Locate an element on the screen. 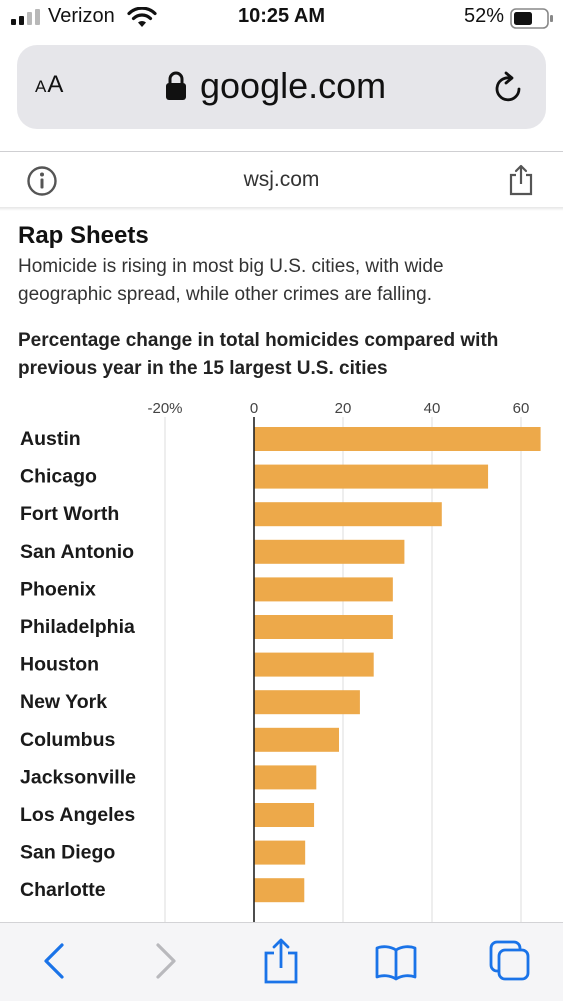 The width and height of the screenshot is (563, 1001). back-icon is located at coordinates (54, 961).